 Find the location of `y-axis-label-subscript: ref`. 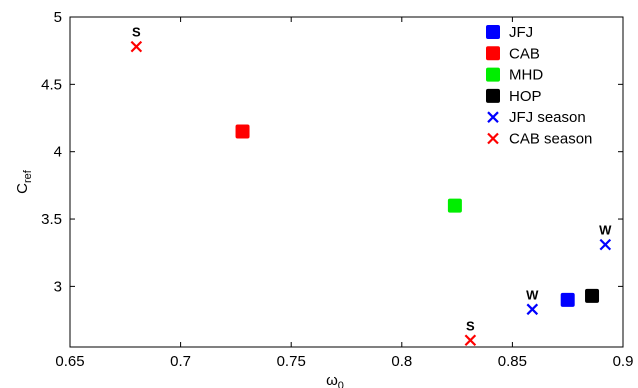

y-axis-label-subscript: ref is located at coordinates (28, 176).